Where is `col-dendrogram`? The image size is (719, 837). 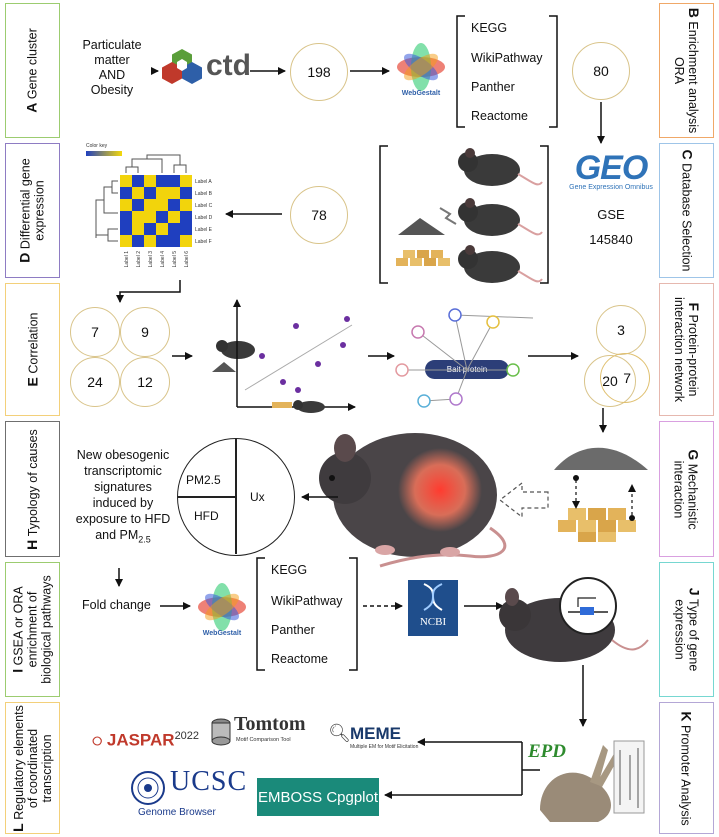 col-dendrogram is located at coordinates (156, 163).